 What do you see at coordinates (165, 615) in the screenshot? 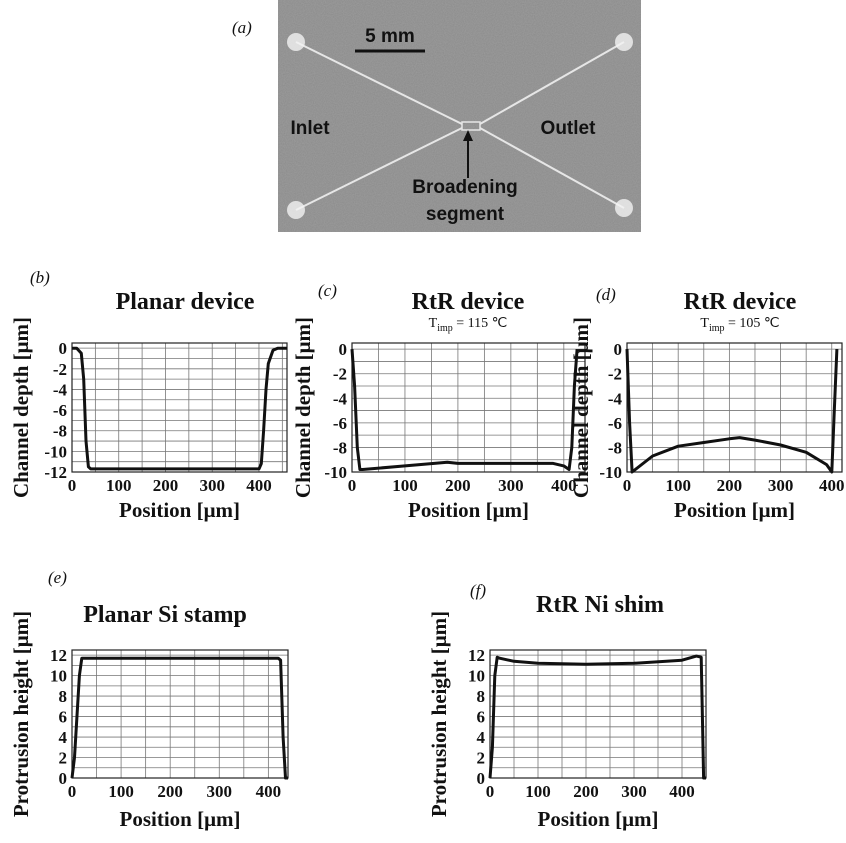
I see `chart-title: Planar Si stamp` at bounding box center [165, 615].